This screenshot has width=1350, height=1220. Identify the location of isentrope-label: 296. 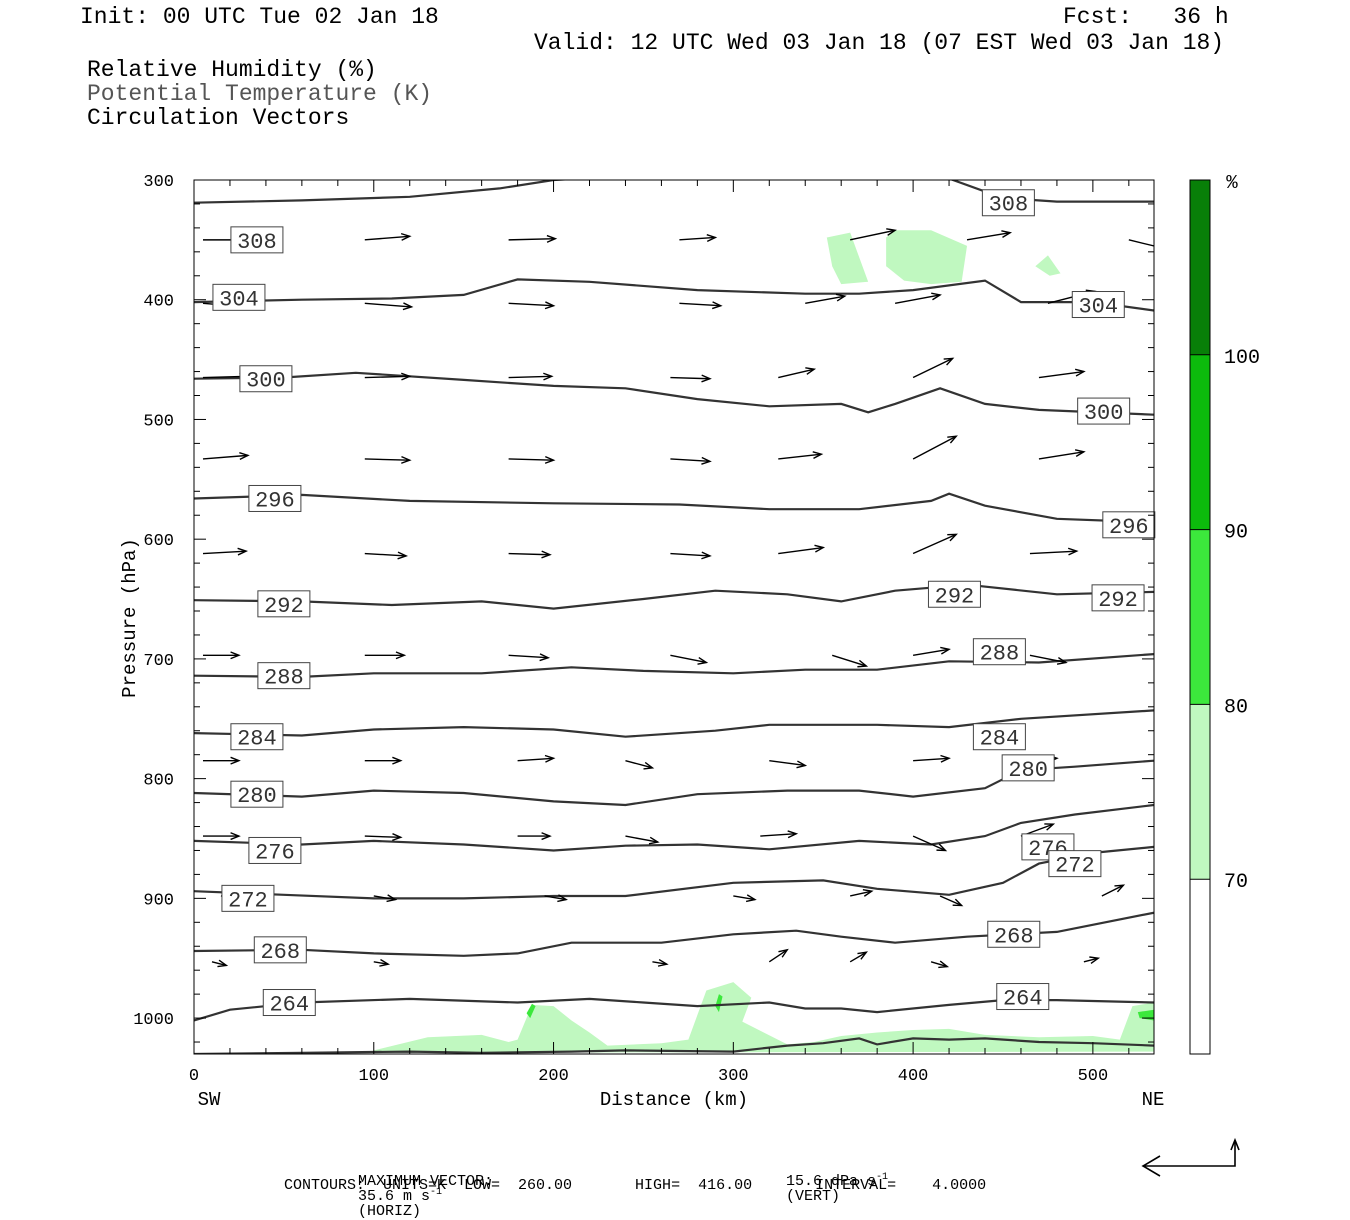
(275, 500).